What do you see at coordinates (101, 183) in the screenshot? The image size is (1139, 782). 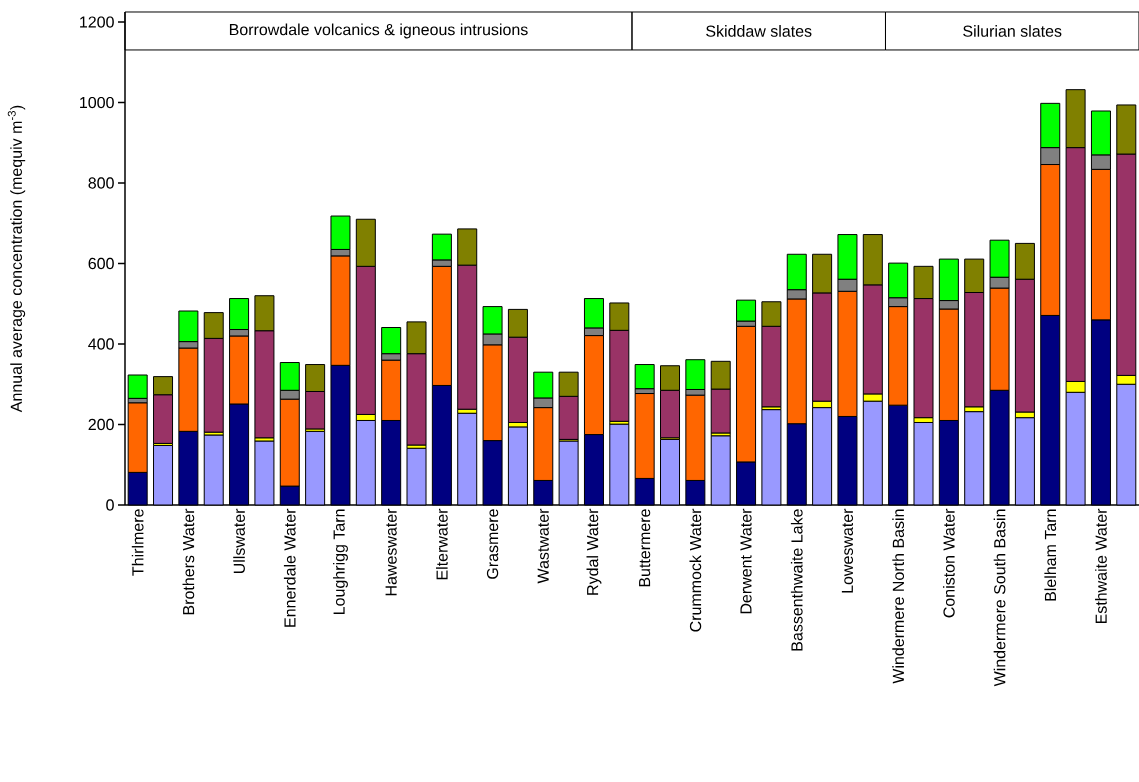 I see `y-tick-label: 800` at bounding box center [101, 183].